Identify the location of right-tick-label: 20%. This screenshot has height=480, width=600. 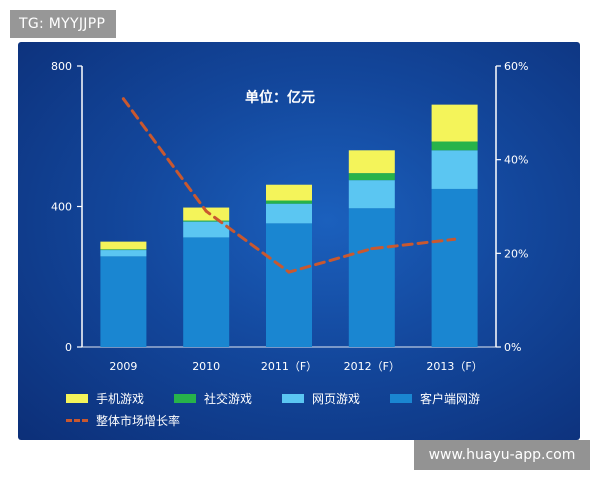
(516, 253).